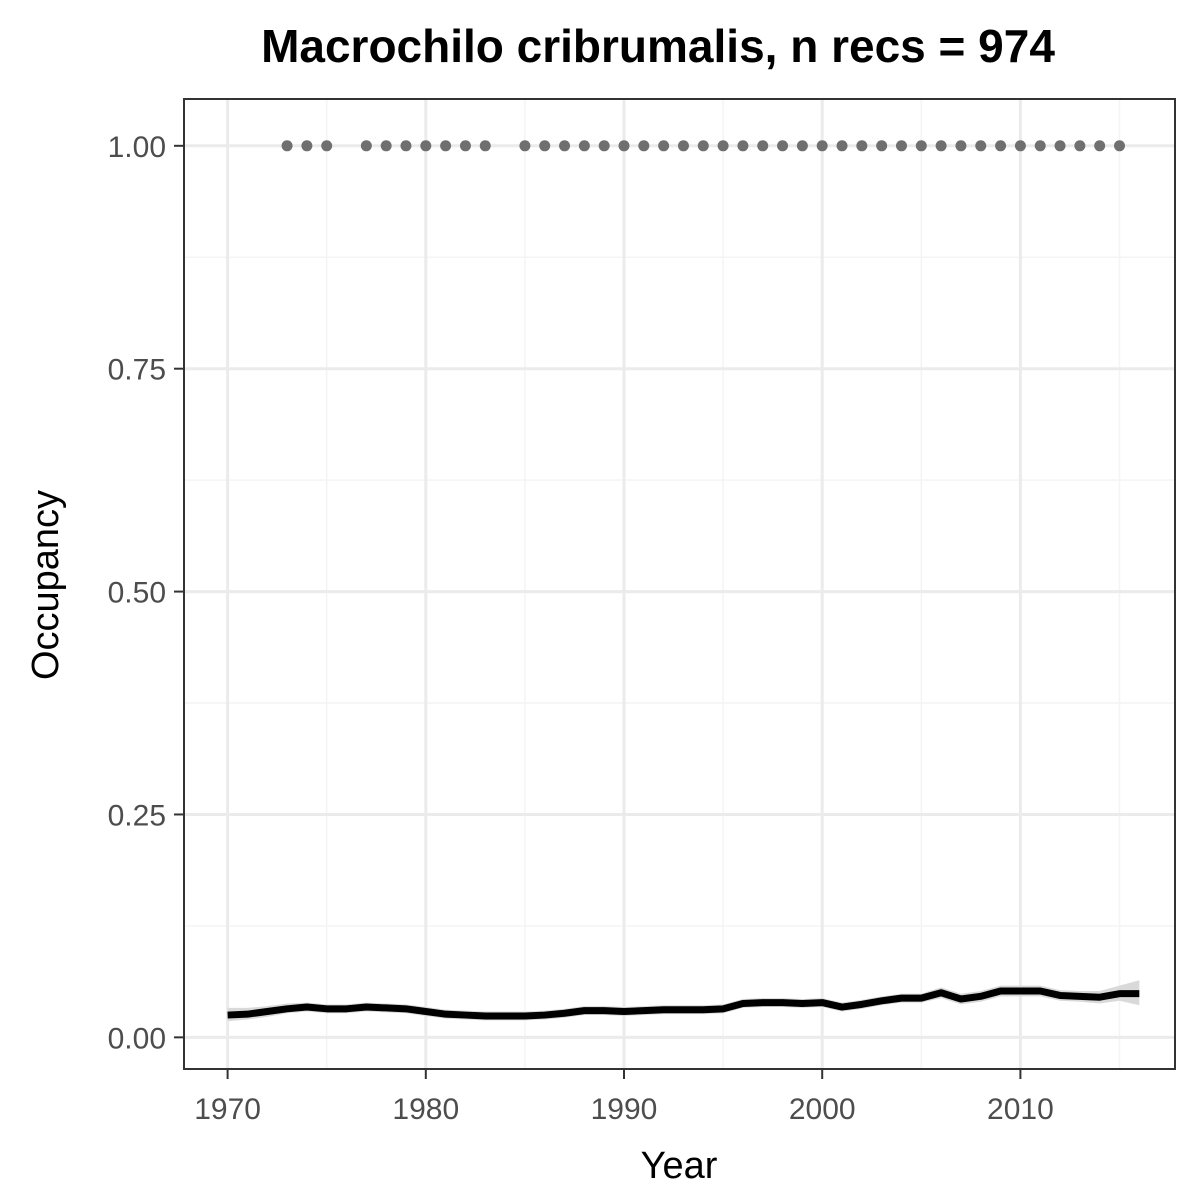 The height and width of the screenshot is (1200, 1200). I want to click on trend-line-layer, so click(683, 1003).